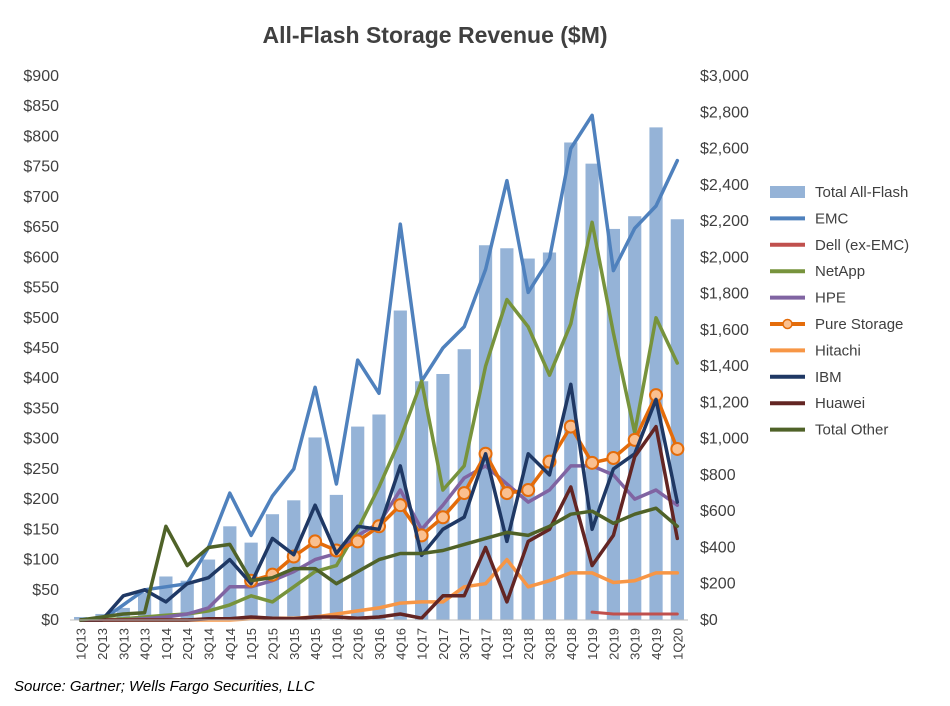  I want to click on left-axis-tick-label: $600, so click(41, 257).